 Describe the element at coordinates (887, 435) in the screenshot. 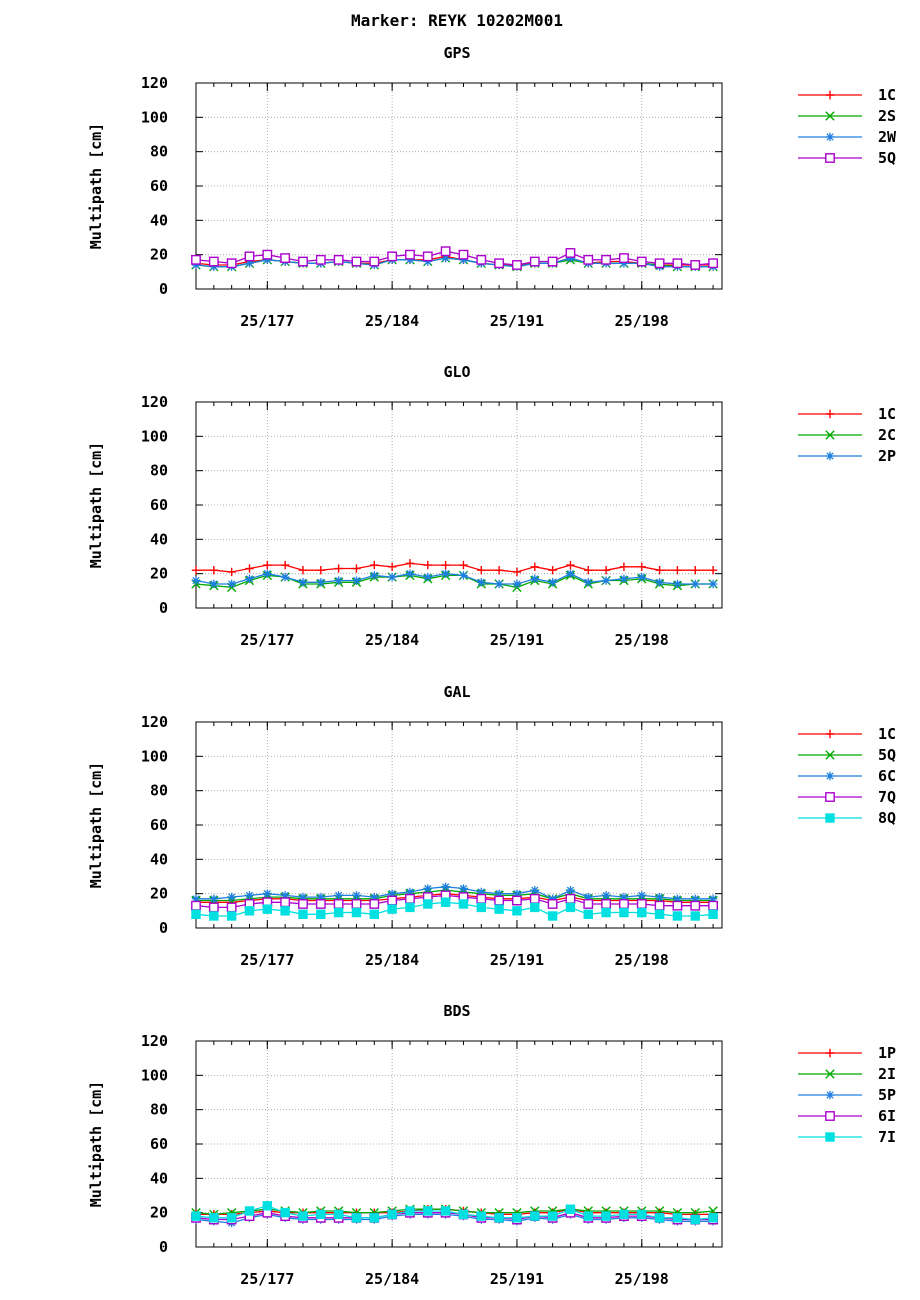

I see `legend-label: 2C` at that location.